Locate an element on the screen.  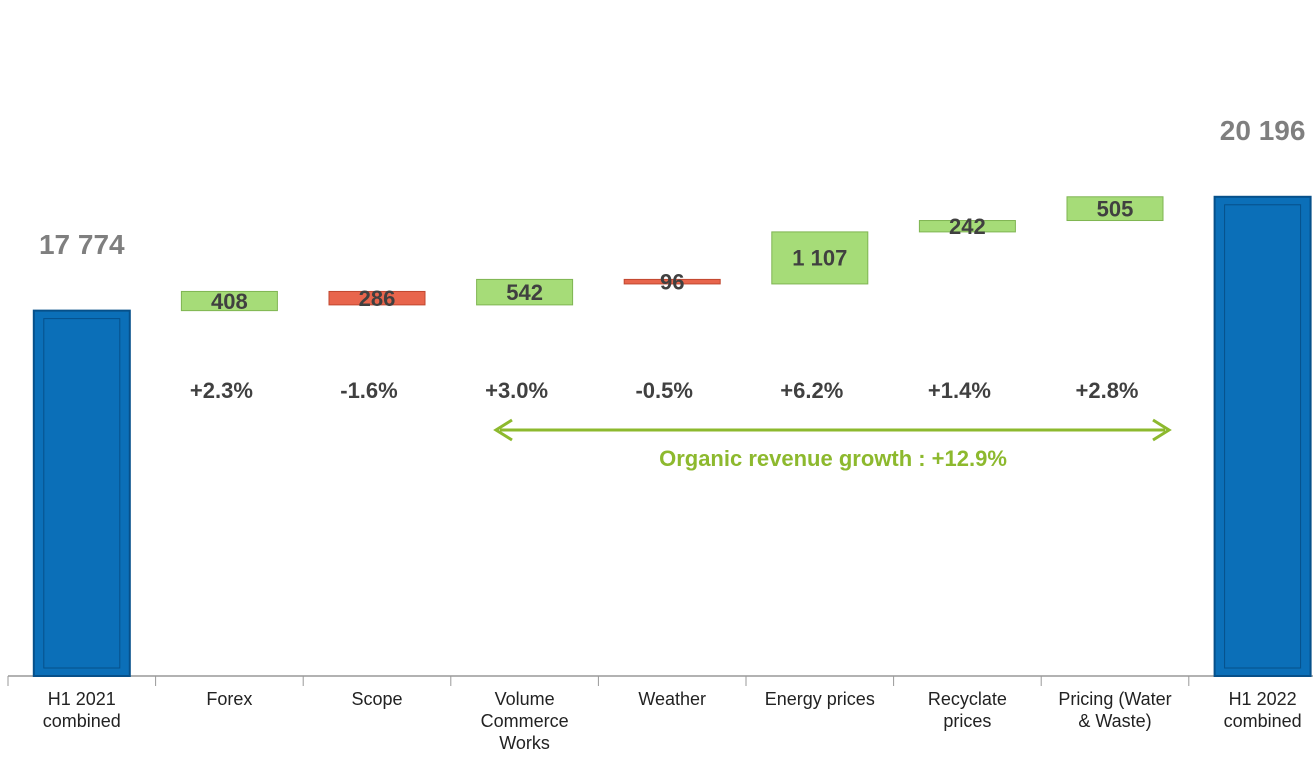
x-tick-label: H1 2022 combined is located at coordinates (1262, 710).